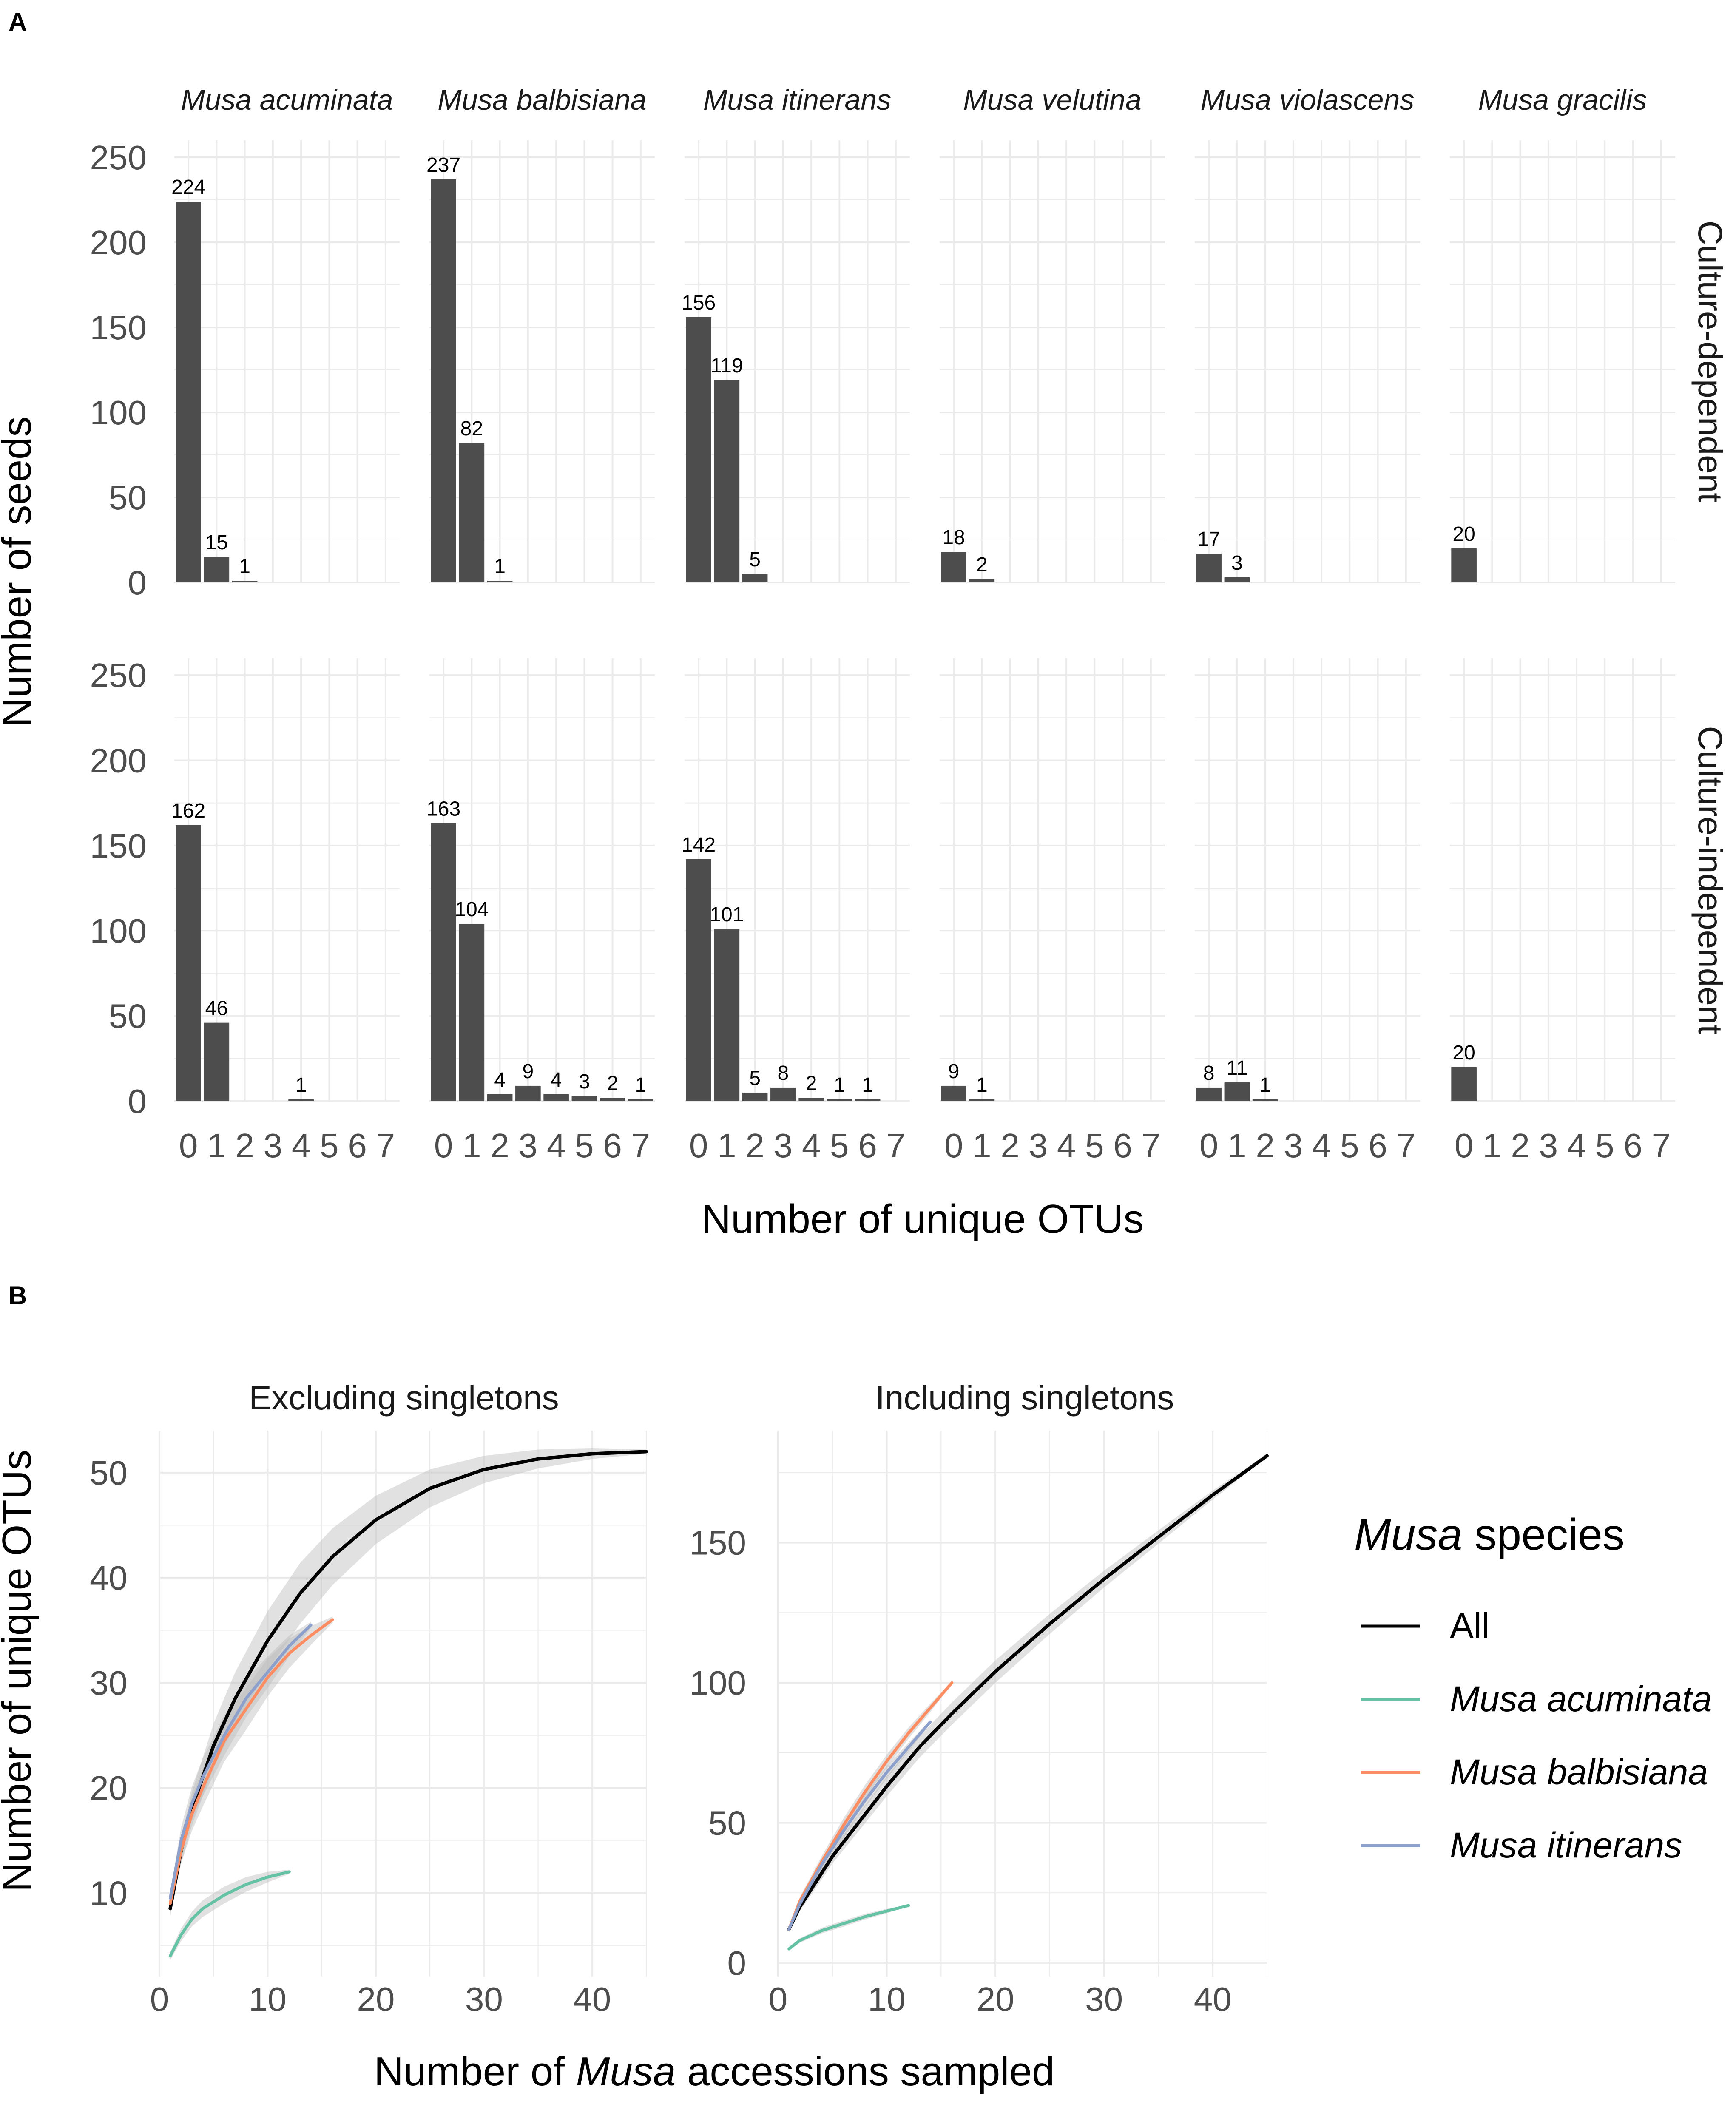 This screenshot has width=1736, height=2107. I want to click on y-tick-label-excluding: 10, so click(109, 1893).